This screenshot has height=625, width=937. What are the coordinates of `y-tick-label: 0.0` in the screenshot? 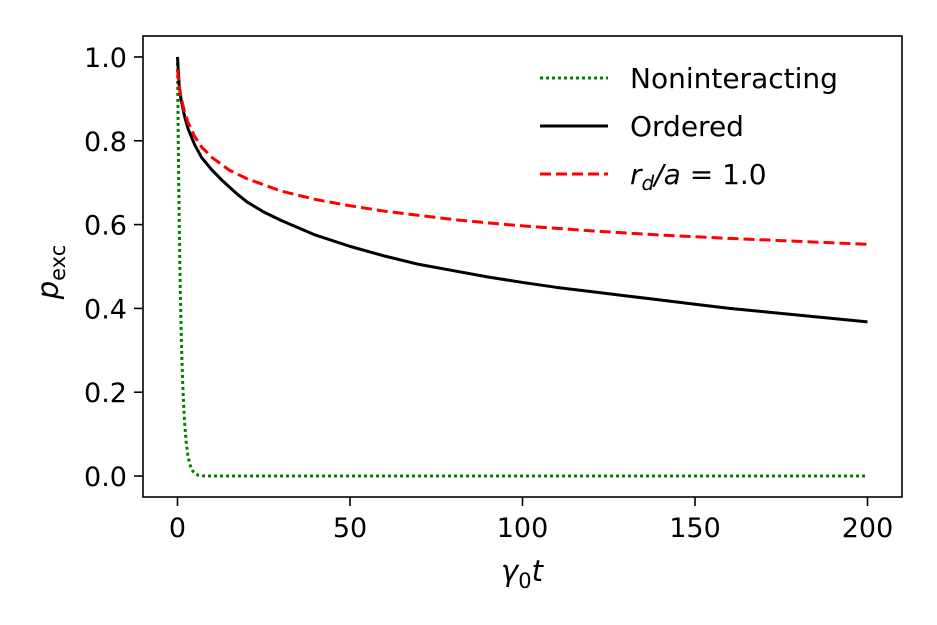 It's located at (105, 477).